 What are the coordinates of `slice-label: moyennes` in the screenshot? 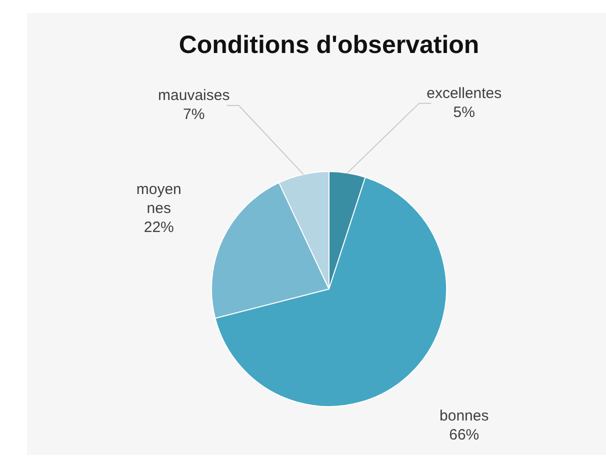 It's located at (159, 199).